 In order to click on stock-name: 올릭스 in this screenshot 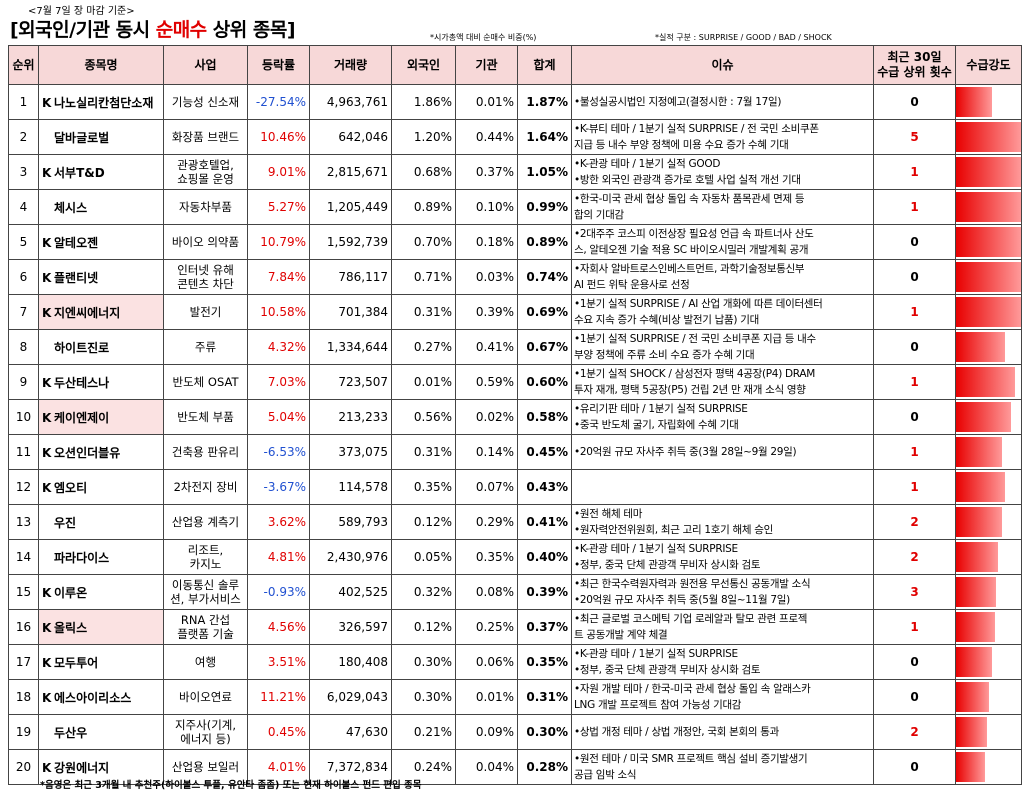, I will do `click(71, 627)`.